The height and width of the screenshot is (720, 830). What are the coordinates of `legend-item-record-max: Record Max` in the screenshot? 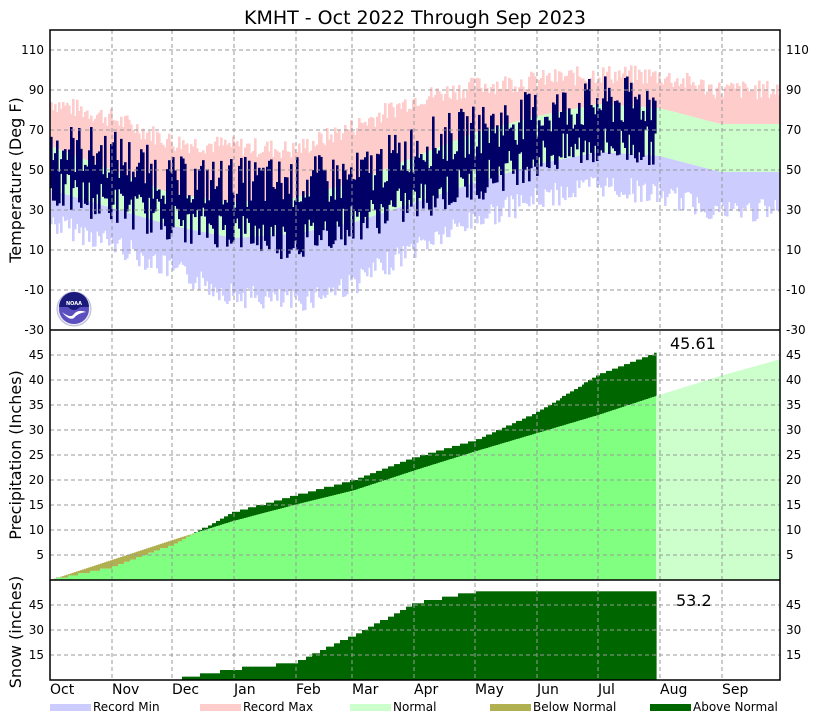 It's located at (256, 707).